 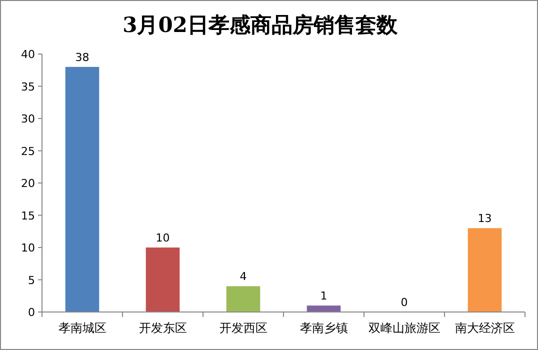 I want to click on x-tick-label: 南大经济区, so click(x=484, y=328).